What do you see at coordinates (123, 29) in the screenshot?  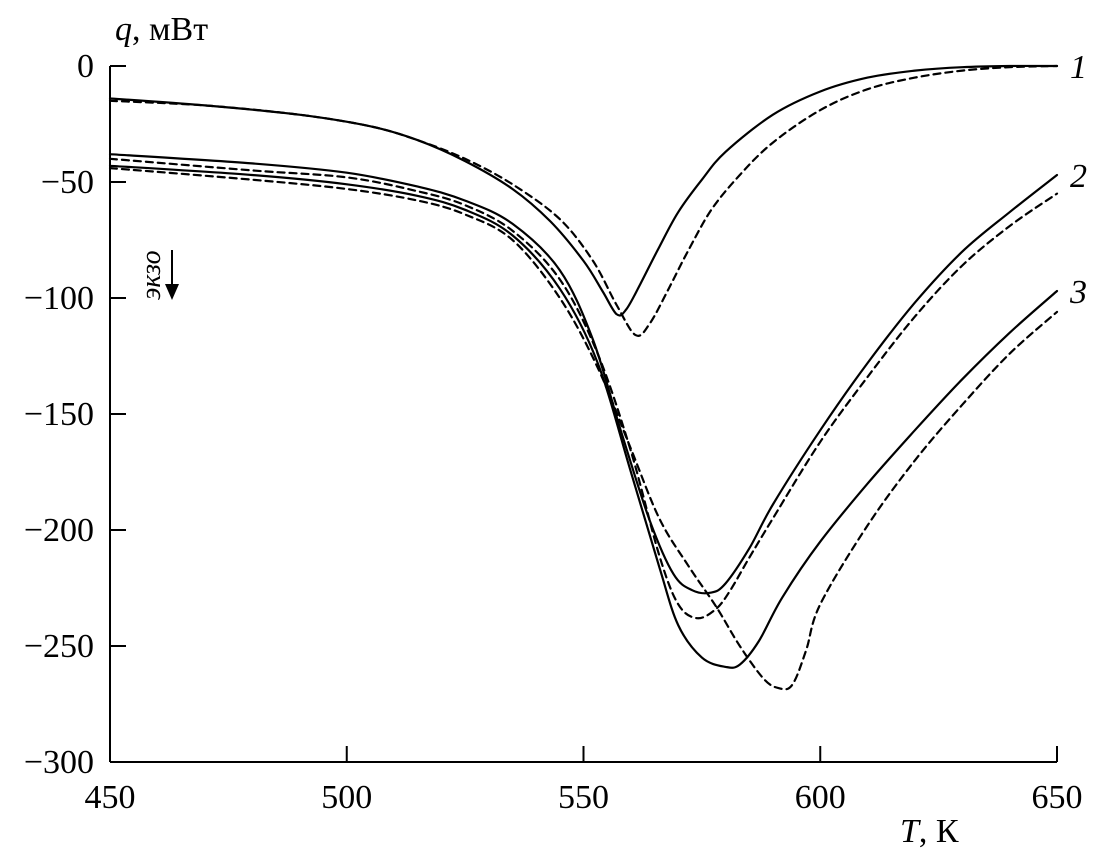 I see `y-axis-variable: q` at bounding box center [123, 29].